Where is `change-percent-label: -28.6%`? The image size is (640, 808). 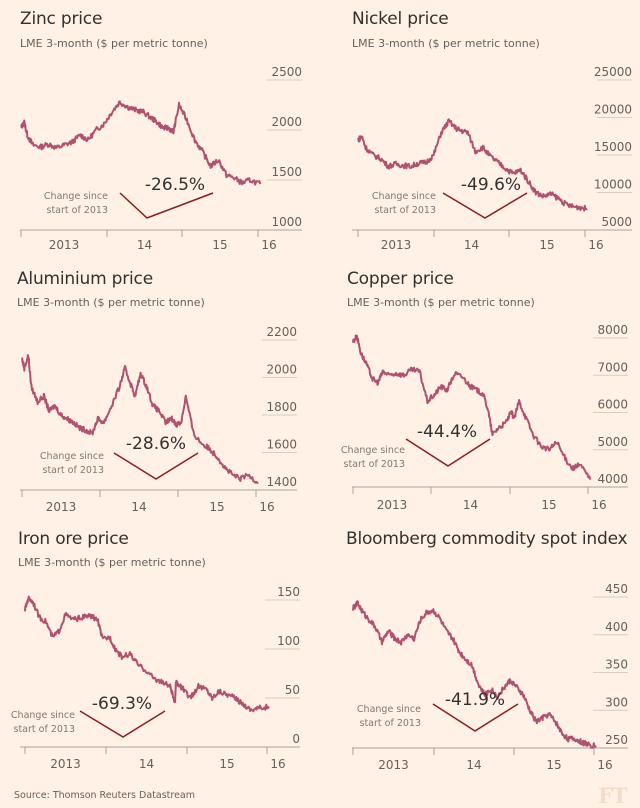 change-percent-label: -28.6% is located at coordinates (156, 444).